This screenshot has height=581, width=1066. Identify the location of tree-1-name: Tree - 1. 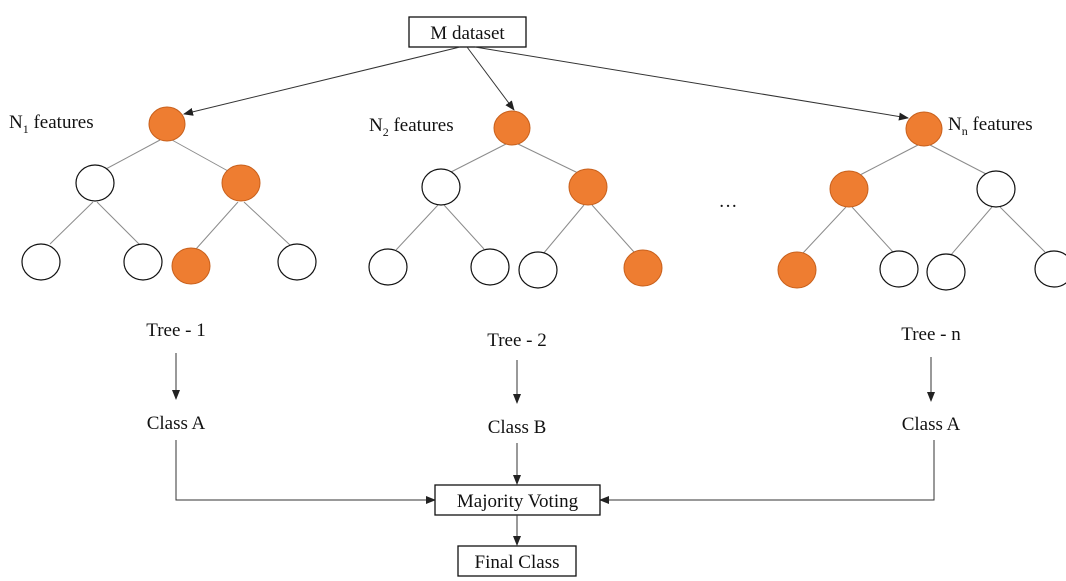
(175, 330).